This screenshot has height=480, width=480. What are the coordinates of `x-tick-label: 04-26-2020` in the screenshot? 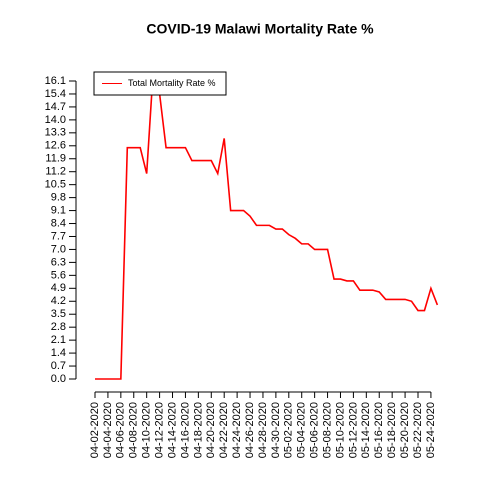 It's located at (250, 430).